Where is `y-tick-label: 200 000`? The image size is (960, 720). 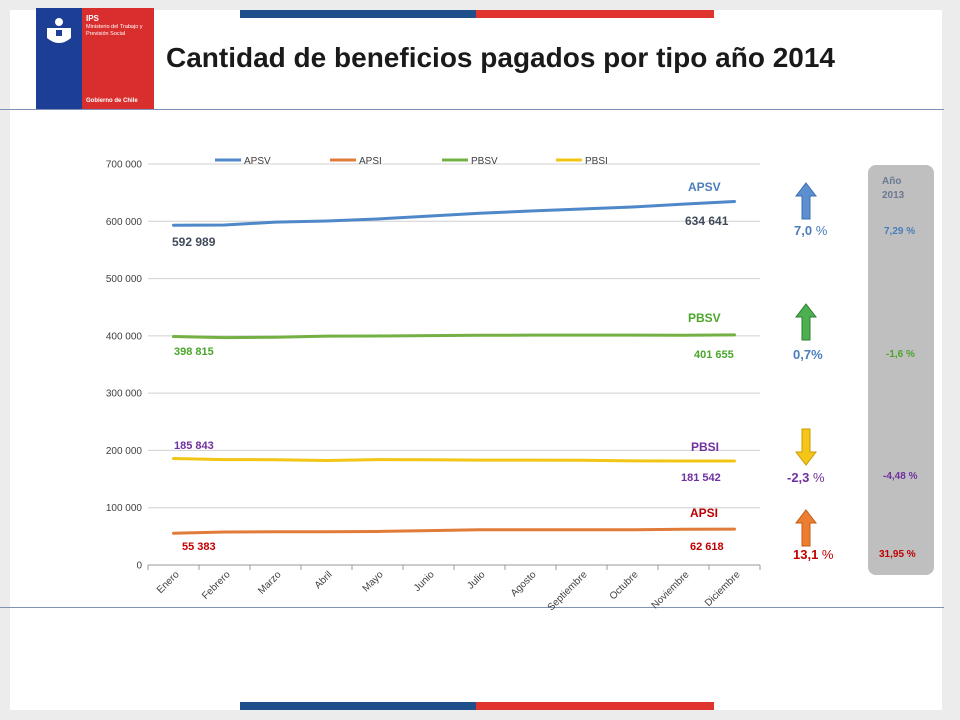
y-tick-label: 200 000 is located at coordinates (124, 451).